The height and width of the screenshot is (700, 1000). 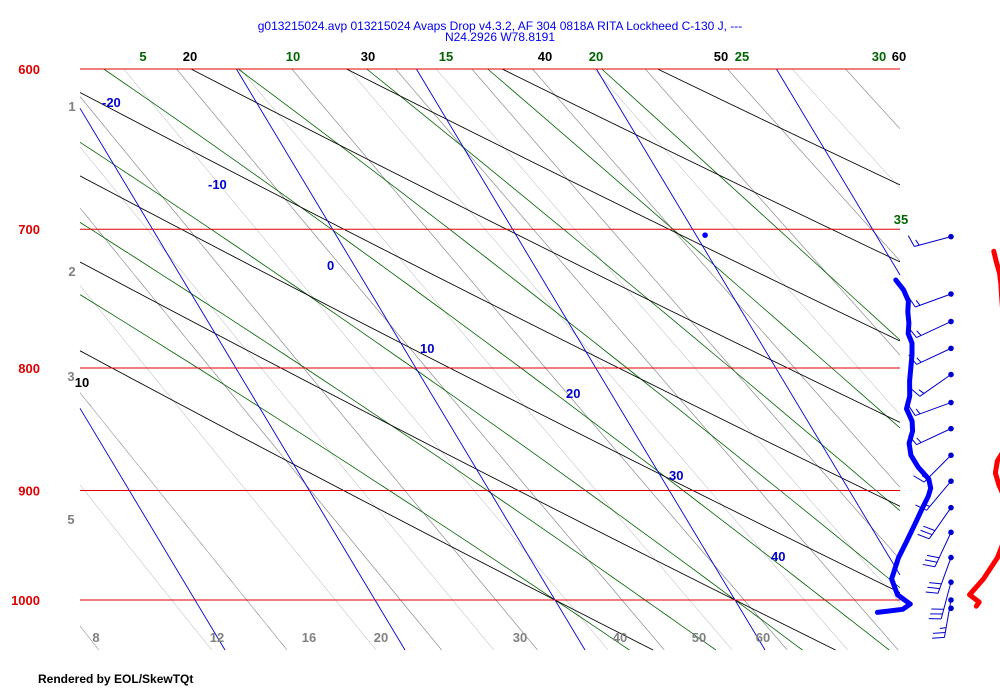 I want to click on dry-adiabat-label: 60, so click(x=899, y=56).